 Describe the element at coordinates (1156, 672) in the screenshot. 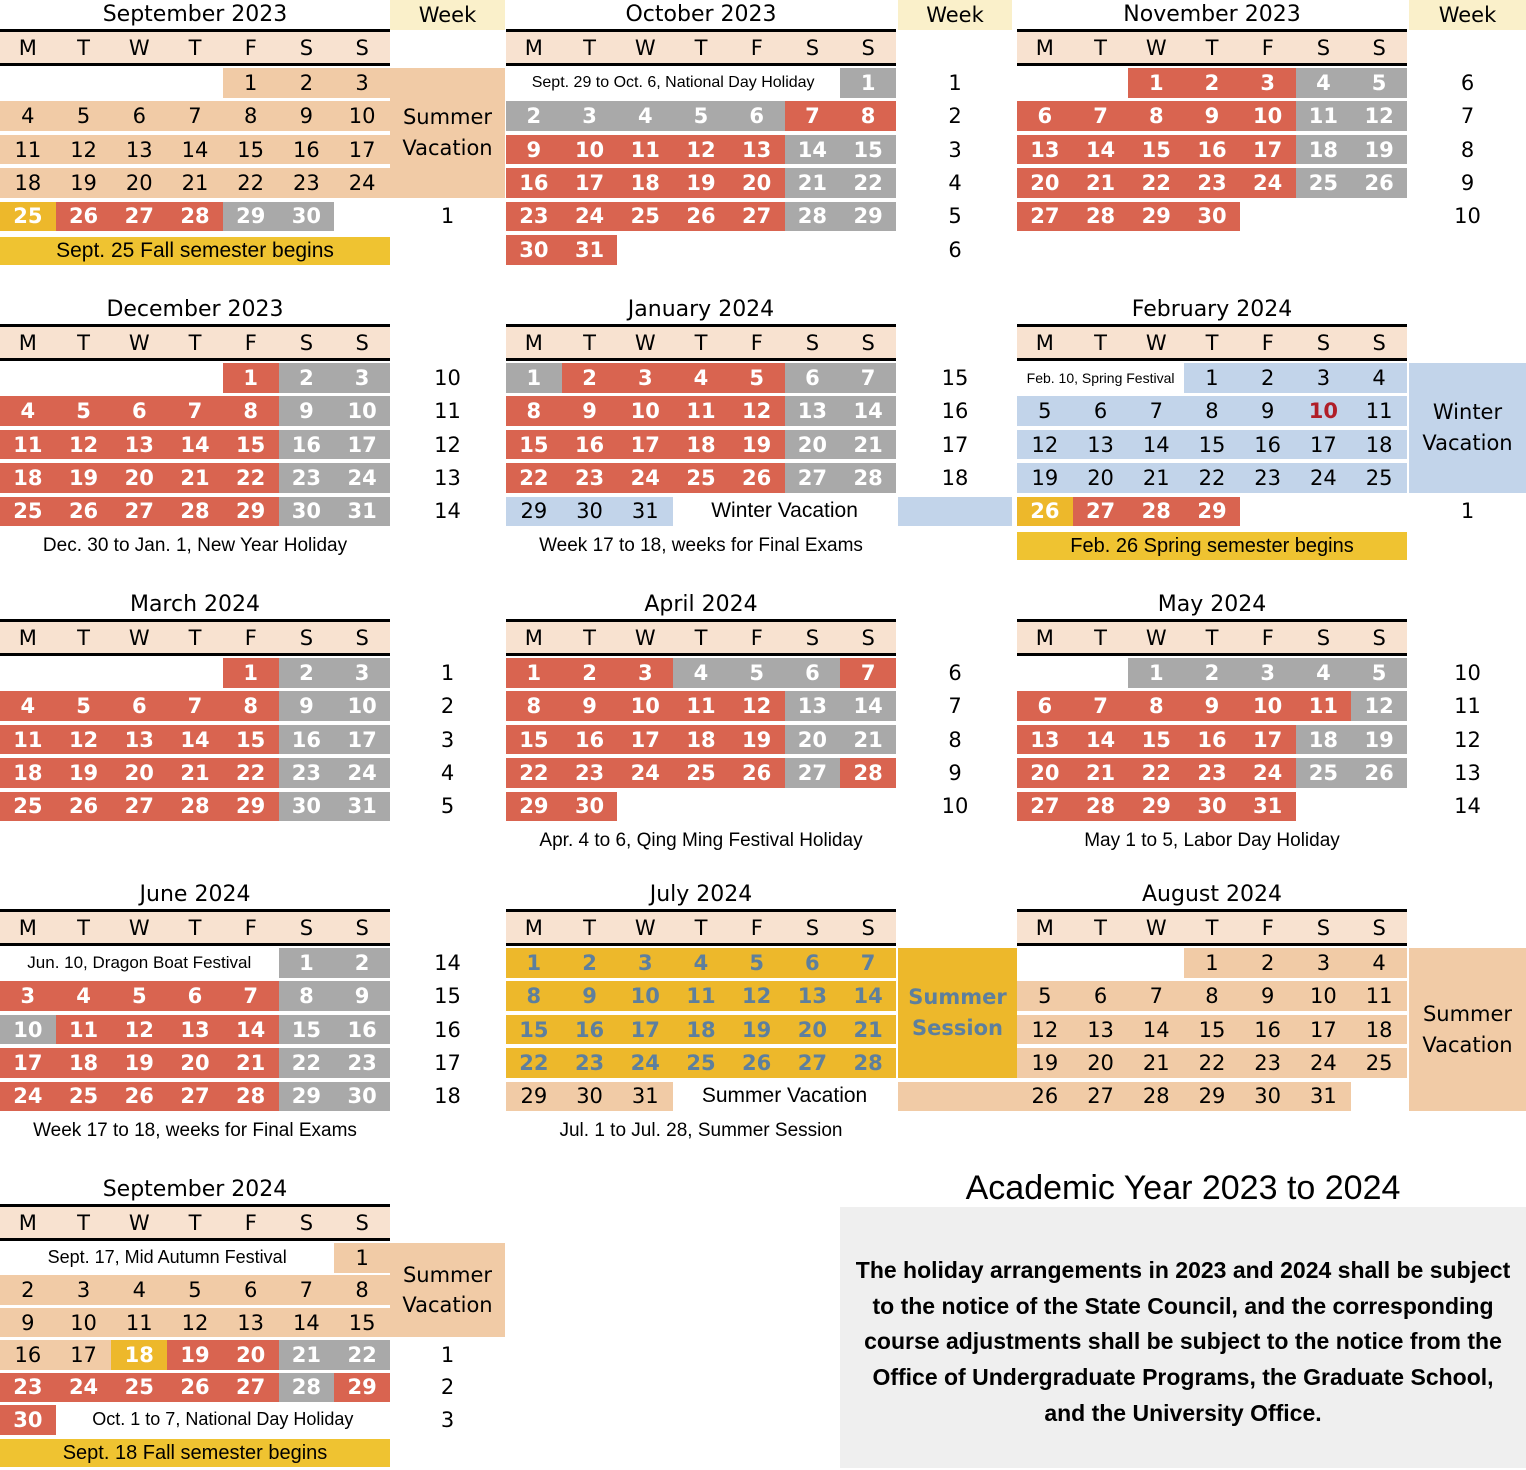

I see `day-cell: 1` at that location.